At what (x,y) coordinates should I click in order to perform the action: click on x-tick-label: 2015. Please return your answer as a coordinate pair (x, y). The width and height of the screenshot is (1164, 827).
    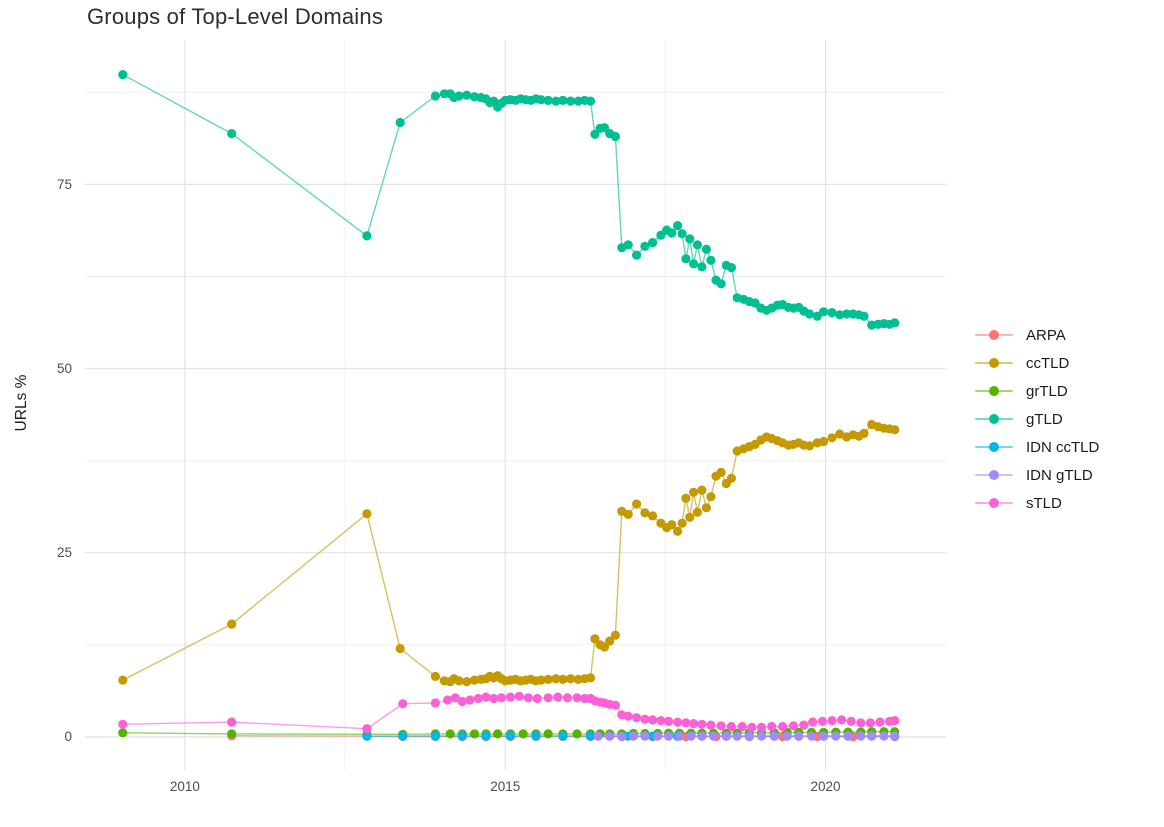
    Looking at the image, I should click on (505, 786).